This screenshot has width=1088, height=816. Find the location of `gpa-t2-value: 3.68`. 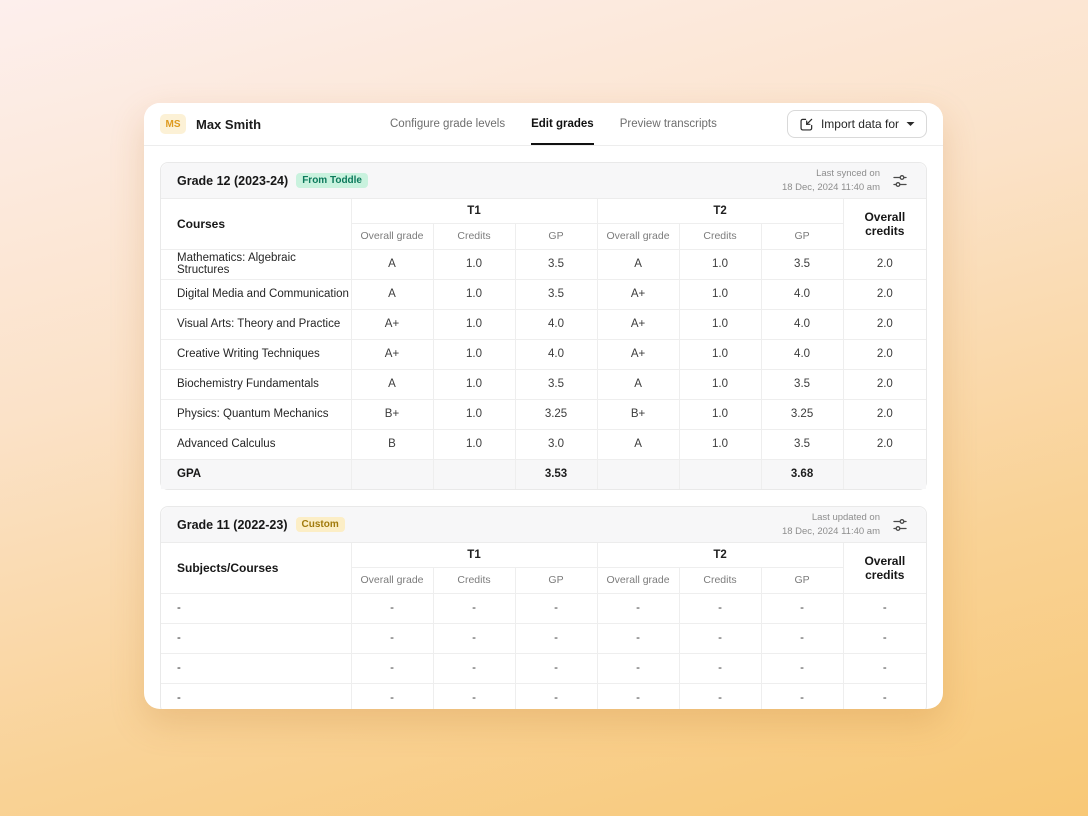

gpa-t2-value: 3.68 is located at coordinates (802, 474).